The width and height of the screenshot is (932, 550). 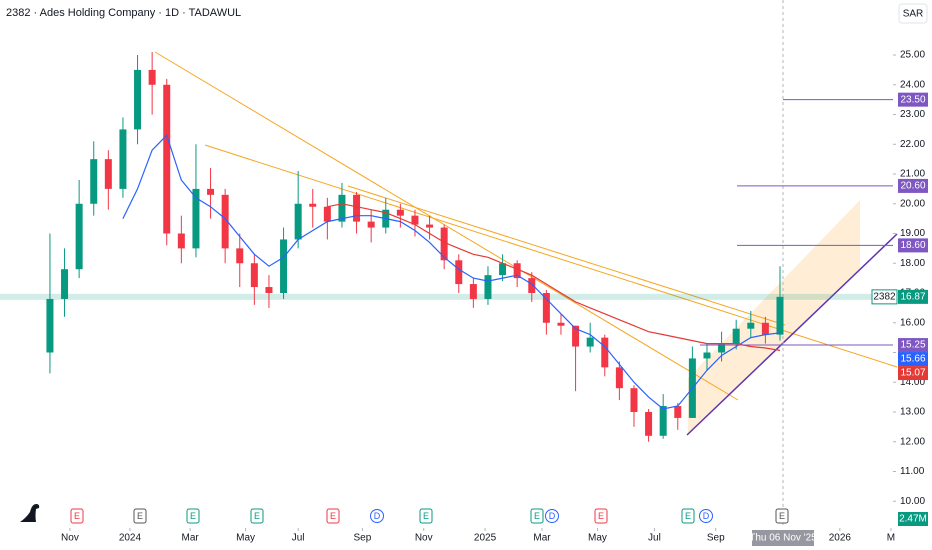 I want to click on volume-badge-text: 2.47M, so click(x=913, y=519).